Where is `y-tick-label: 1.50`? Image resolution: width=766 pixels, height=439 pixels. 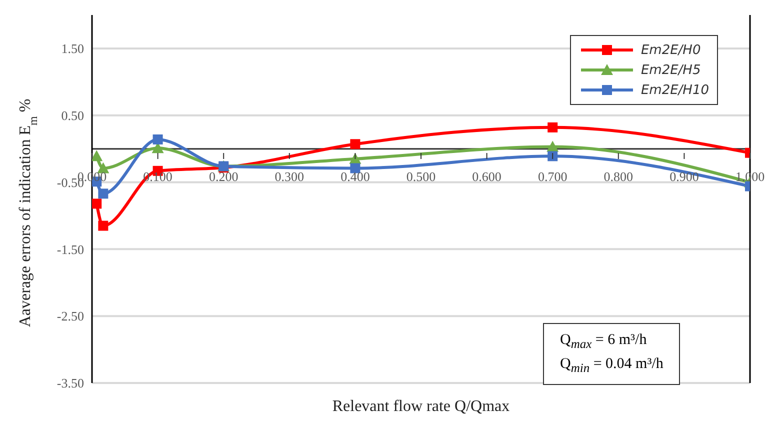 y-tick-label: 1.50 is located at coordinates (72, 48).